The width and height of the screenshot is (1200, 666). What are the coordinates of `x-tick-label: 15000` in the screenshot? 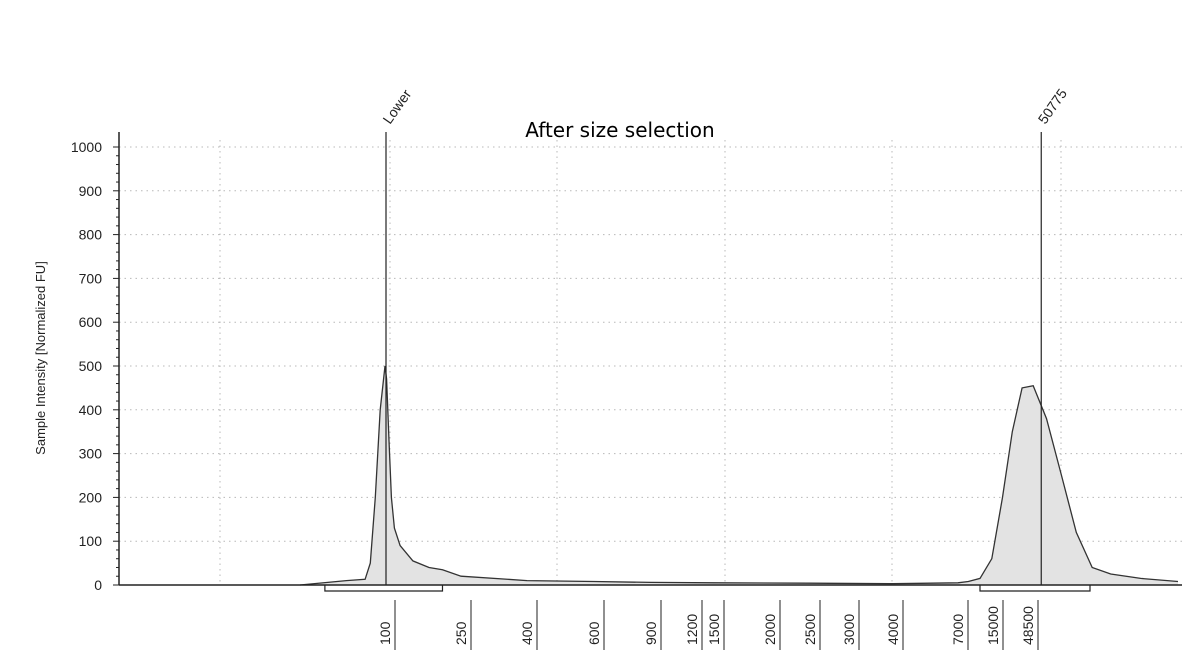 It's located at (993, 625).